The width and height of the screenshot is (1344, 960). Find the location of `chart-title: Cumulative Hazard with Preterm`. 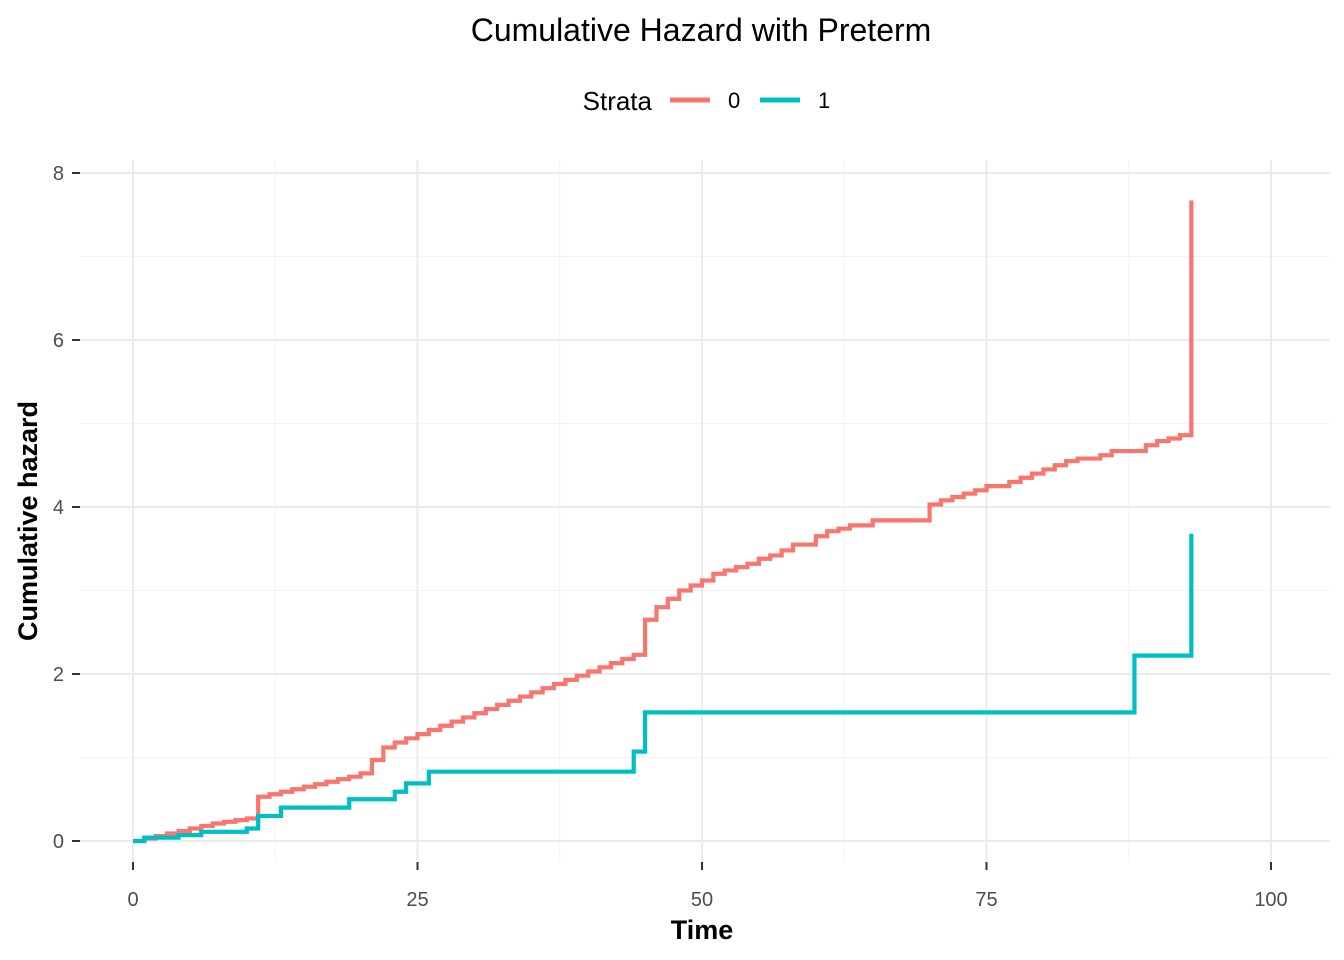

chart-title: Cumulative Hazard with Preterm is located at coordinates (701, 30).